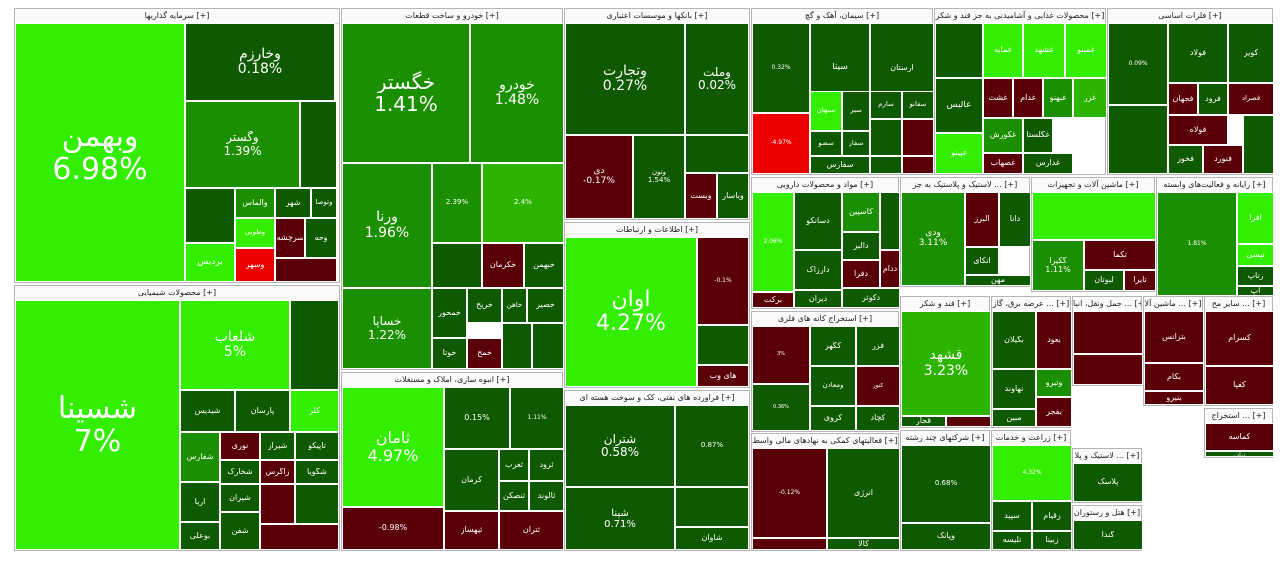 This screenshot has width=1280, height=564. What do you see at coordinates (825, 441) in the screenshot?
I see `sector-title: فعالیتهای کمکی به نهادهای مالی واسط [+]` at bounding box center [825, 441].